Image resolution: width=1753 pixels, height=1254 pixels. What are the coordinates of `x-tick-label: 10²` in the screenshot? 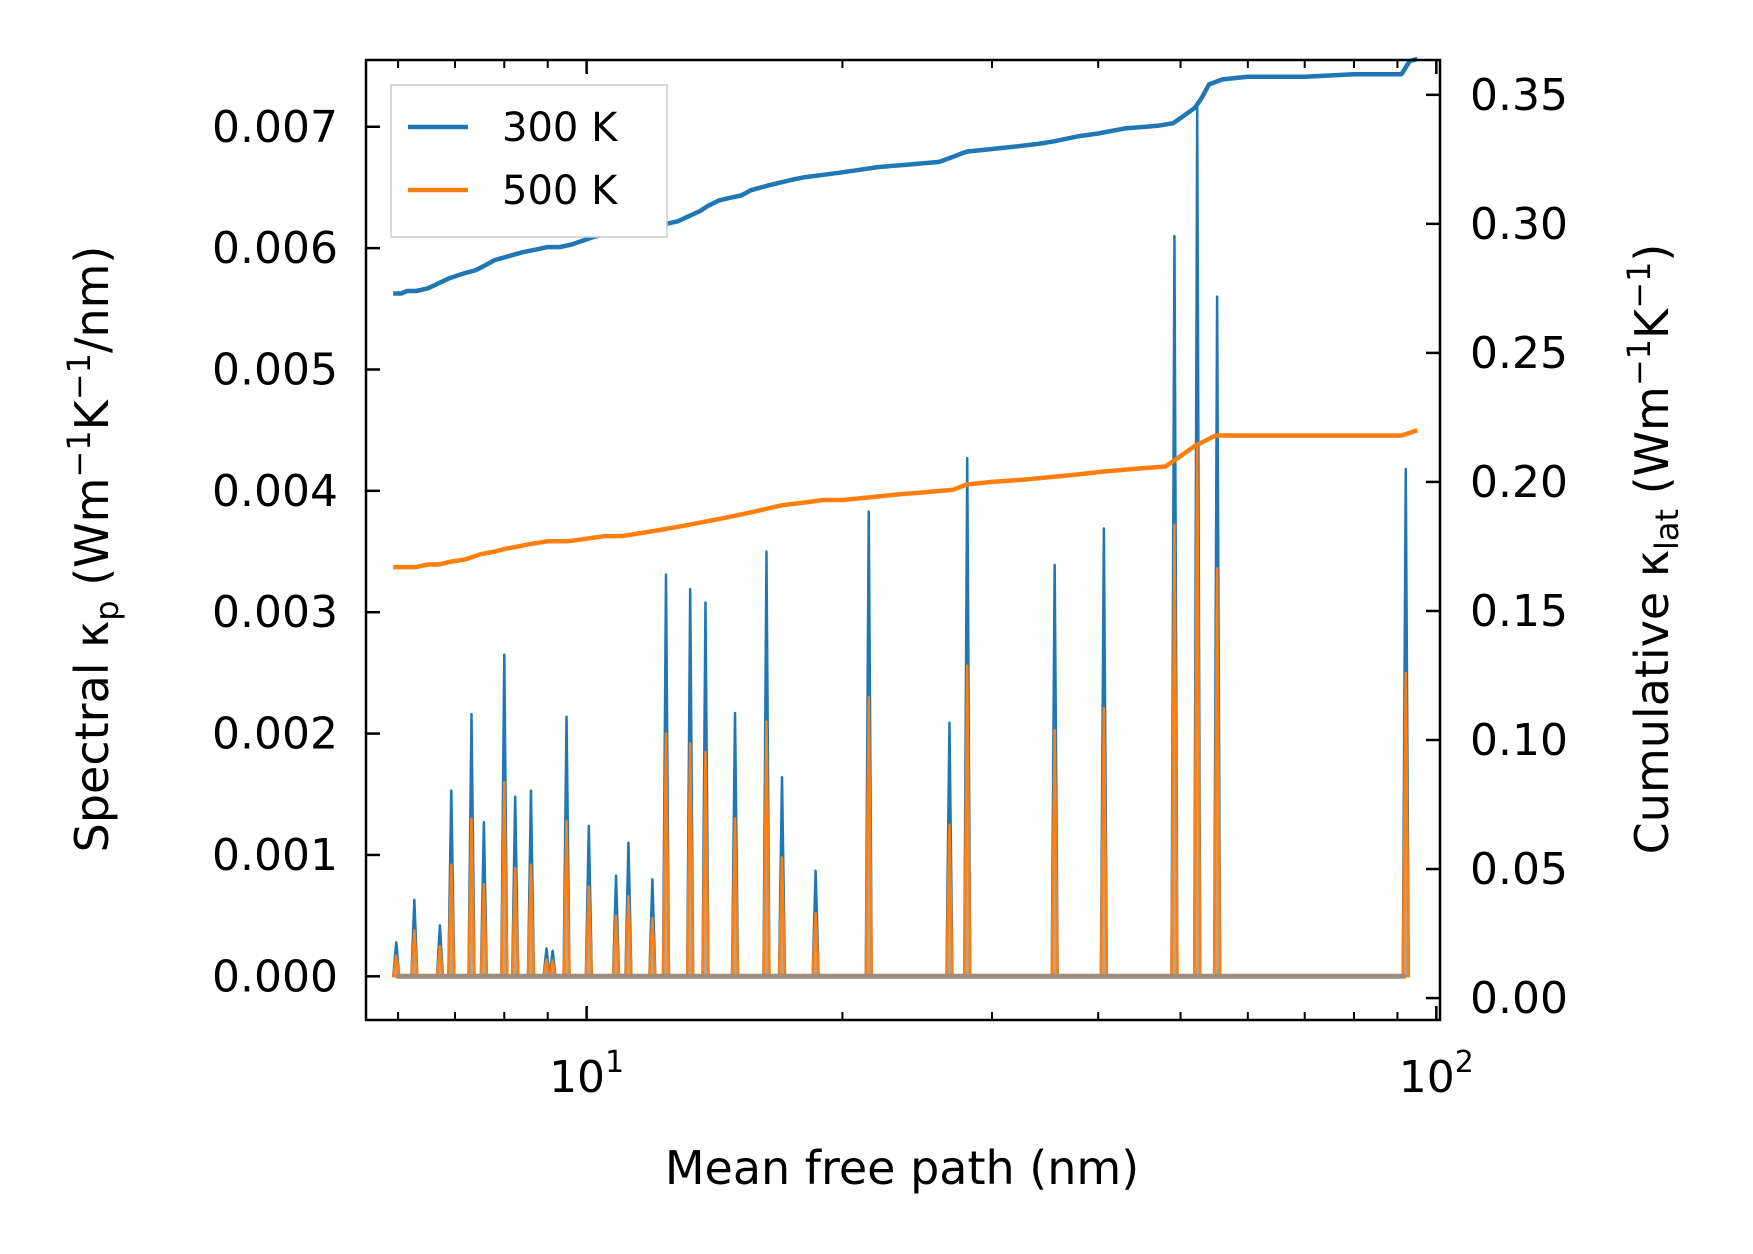 It's located at (1436, 1074).